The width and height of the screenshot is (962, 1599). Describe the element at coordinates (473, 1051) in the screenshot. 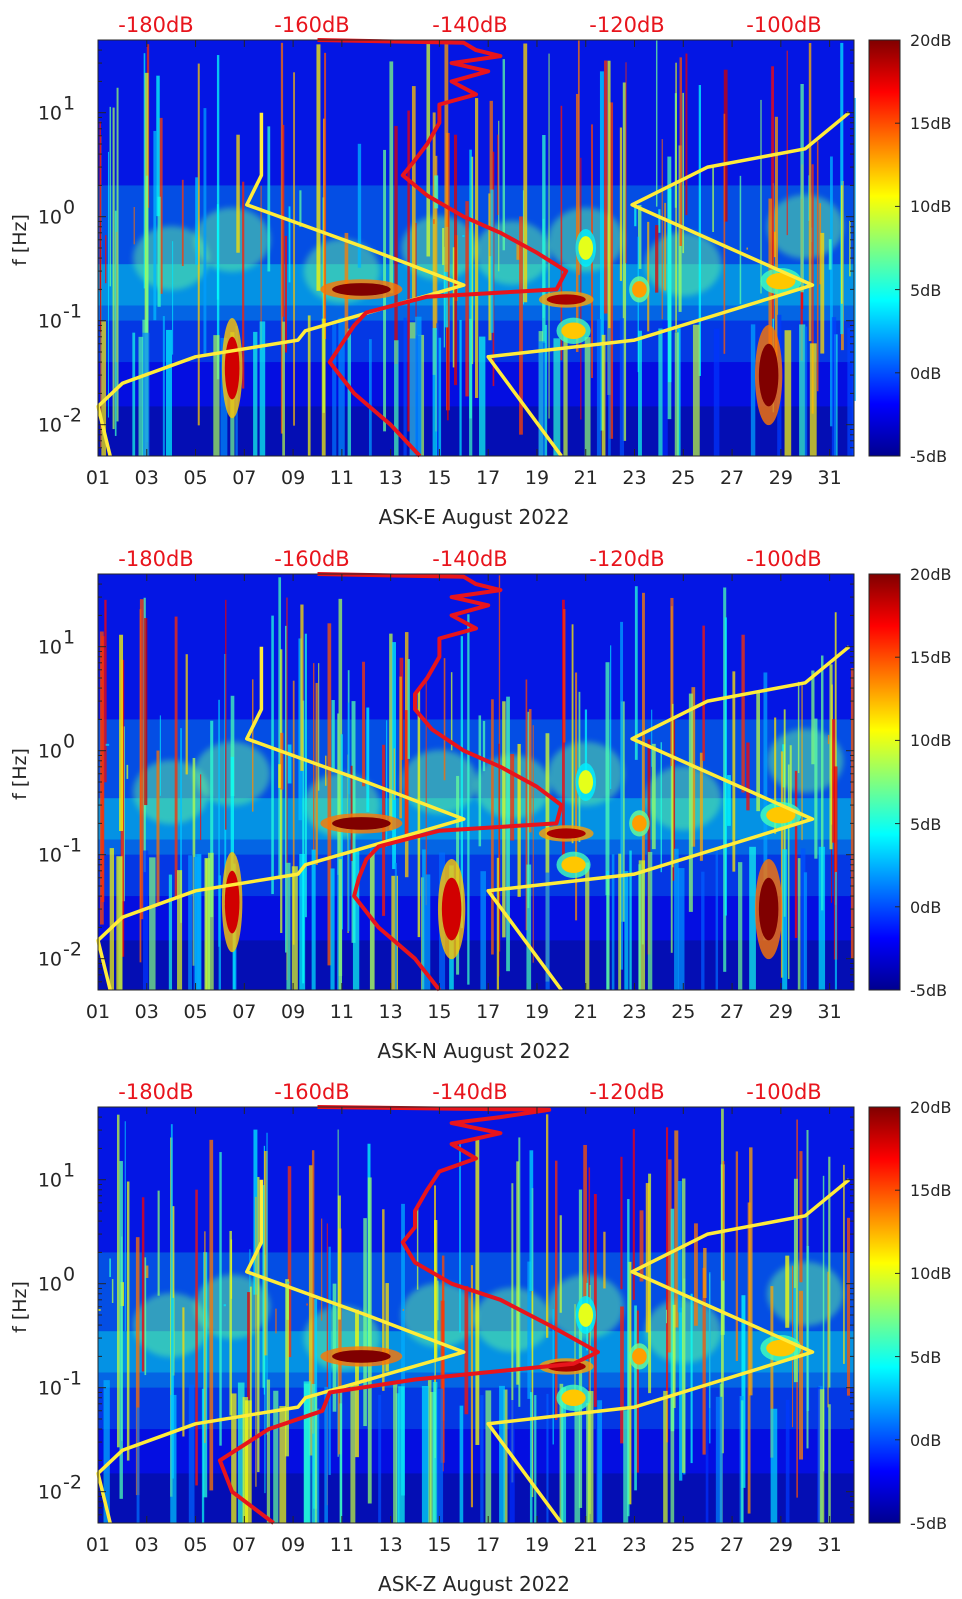

I see `x-axis-label: ASK-N August 2022` at that location.